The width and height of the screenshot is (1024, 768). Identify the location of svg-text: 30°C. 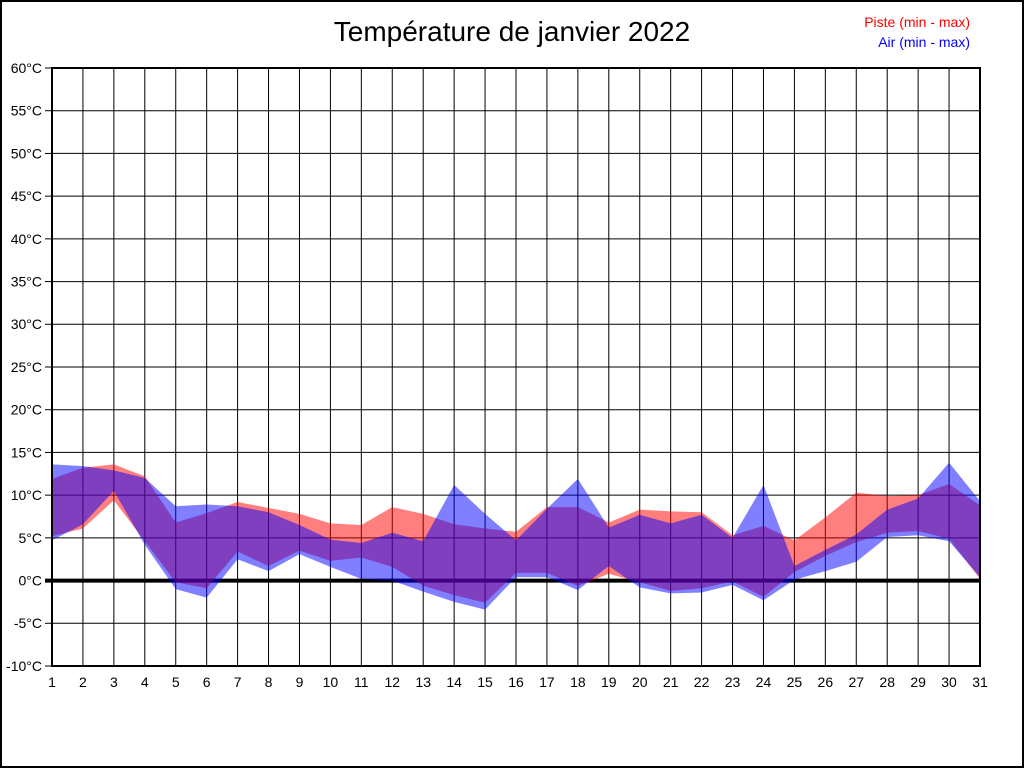
(26, 324).